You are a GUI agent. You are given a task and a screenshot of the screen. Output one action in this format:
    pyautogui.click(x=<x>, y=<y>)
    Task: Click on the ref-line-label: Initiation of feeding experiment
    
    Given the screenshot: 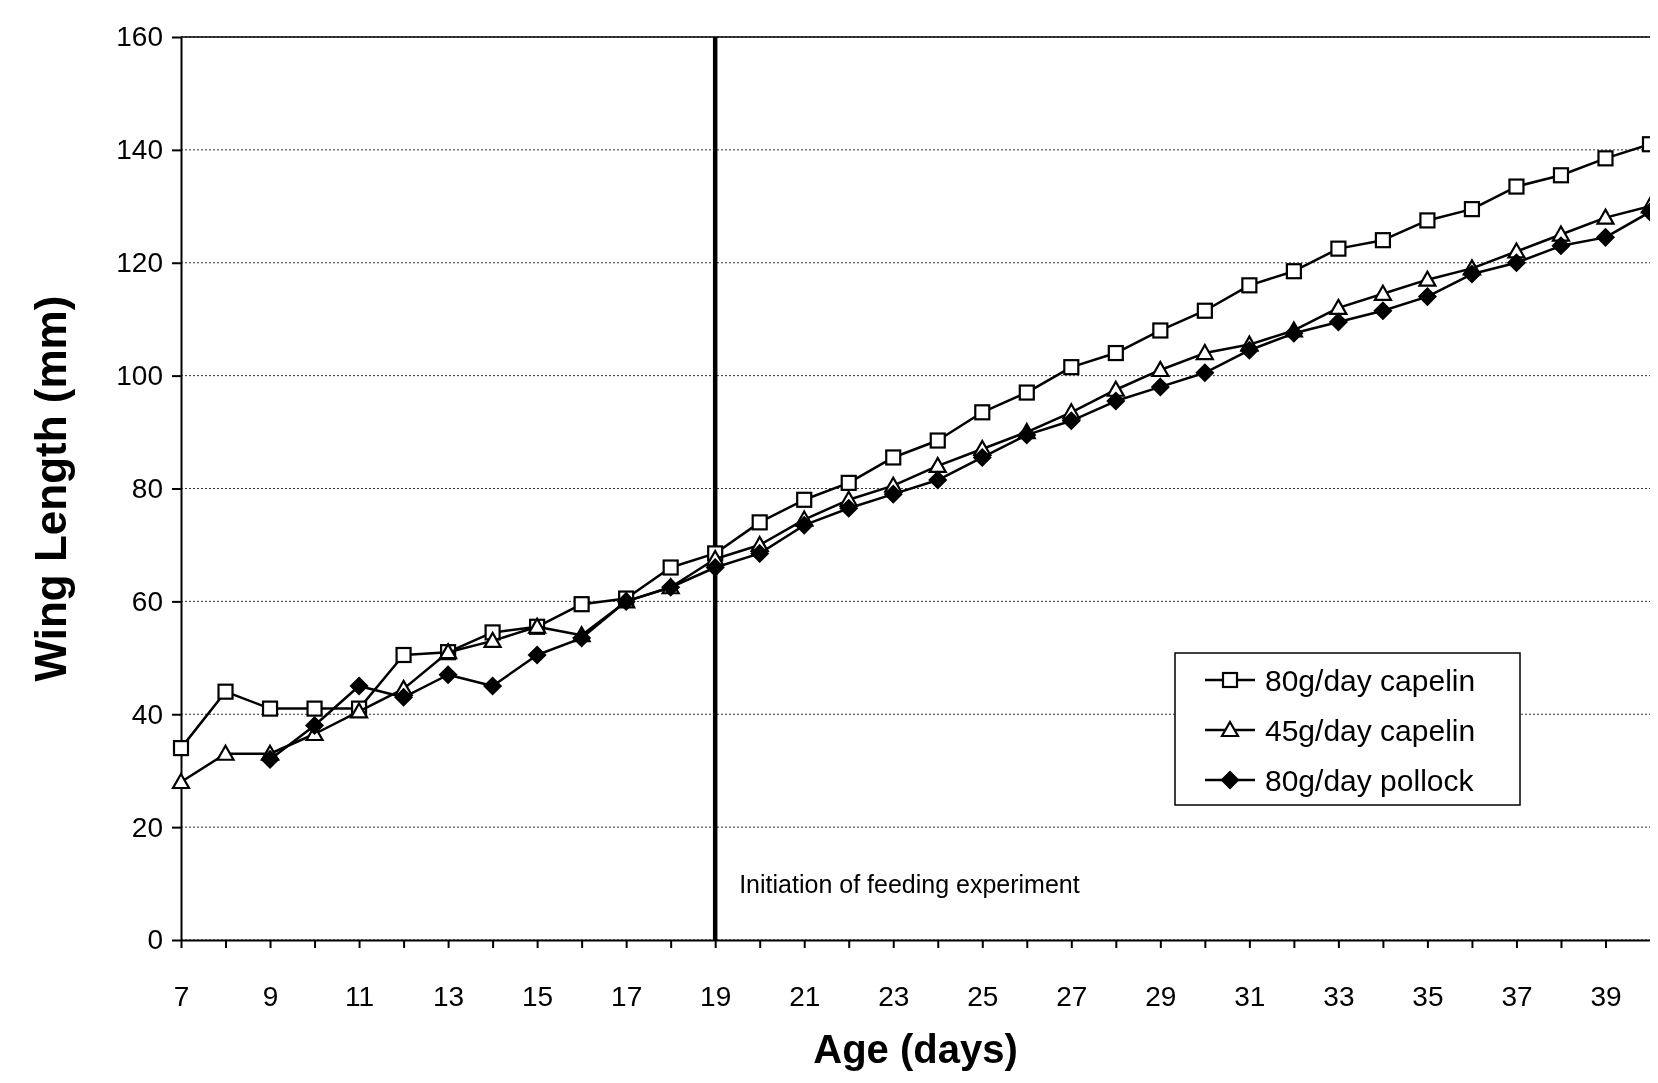 What is the action you would take?
    pyautogui.click(x=909, y=884)
    